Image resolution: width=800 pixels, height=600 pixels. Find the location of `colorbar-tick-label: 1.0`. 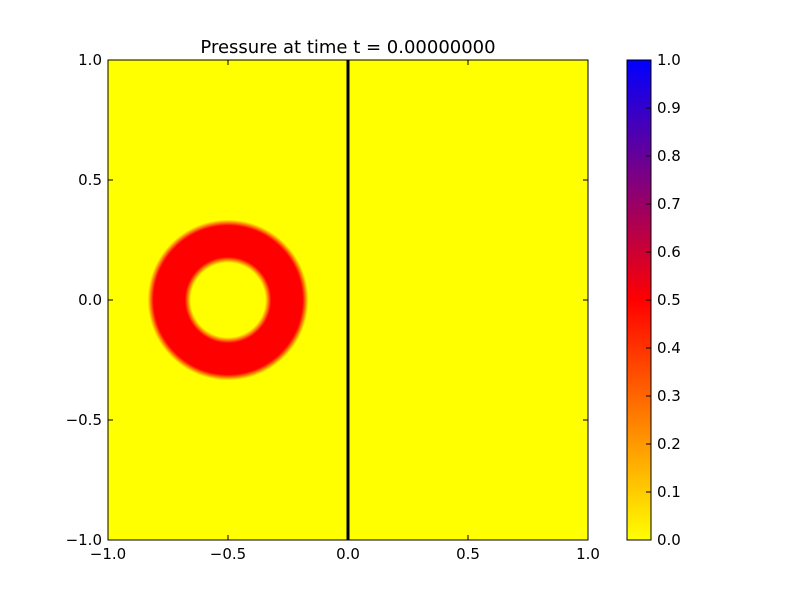

colorbar-tick-label: 1.0 is located at coordinates (669, 60).